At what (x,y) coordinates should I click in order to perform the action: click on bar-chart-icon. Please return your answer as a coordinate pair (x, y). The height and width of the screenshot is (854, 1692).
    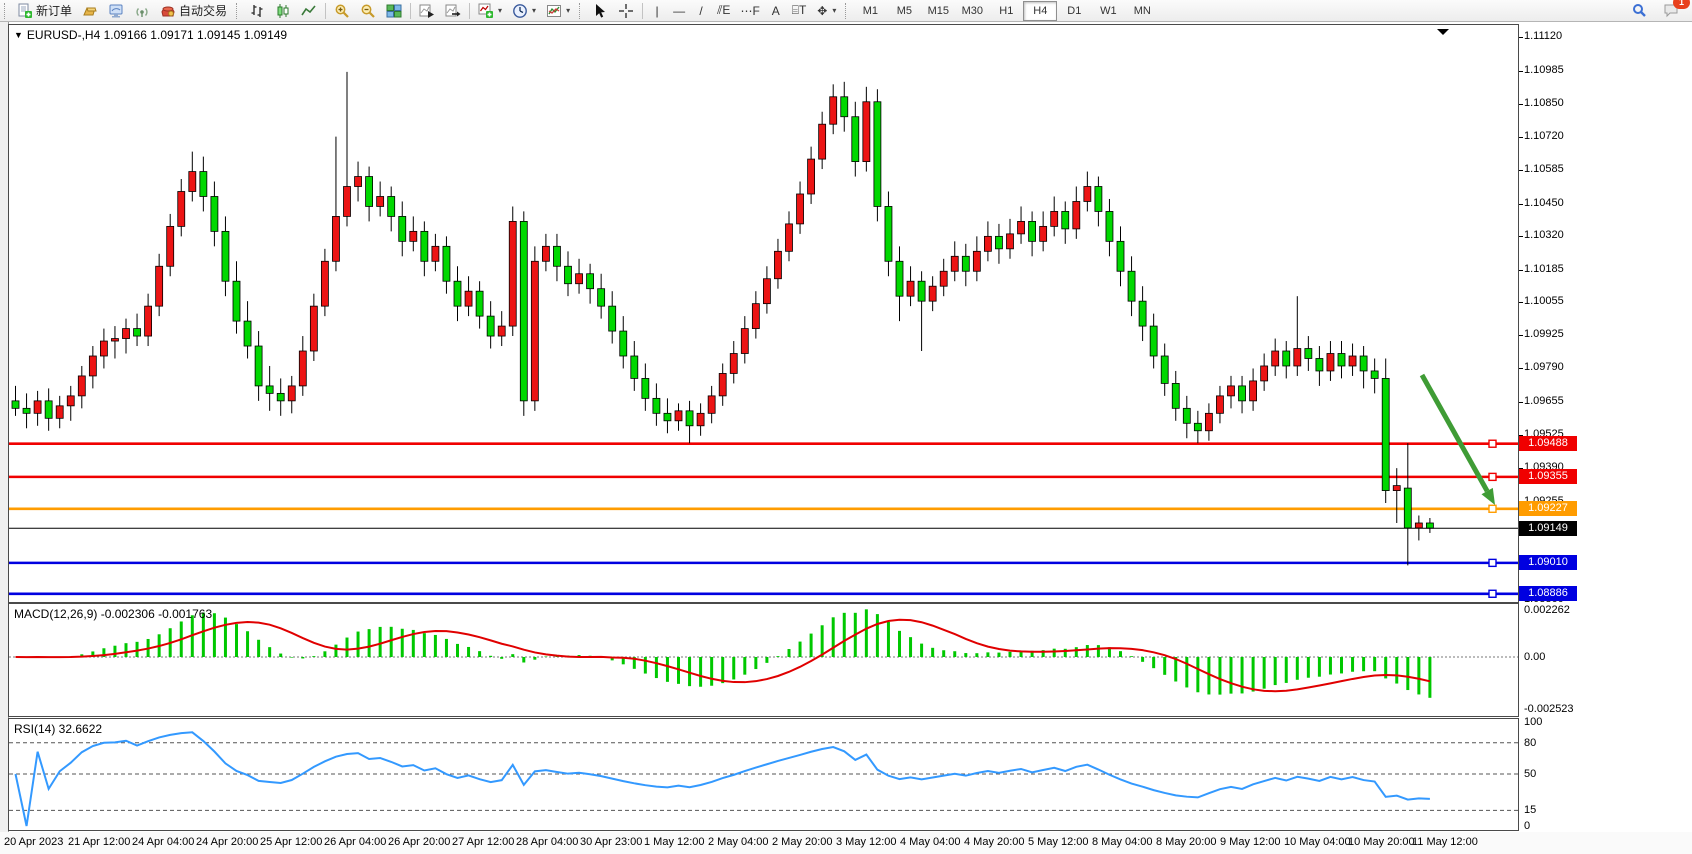
    Looking at the image, I should click on (257, 11).